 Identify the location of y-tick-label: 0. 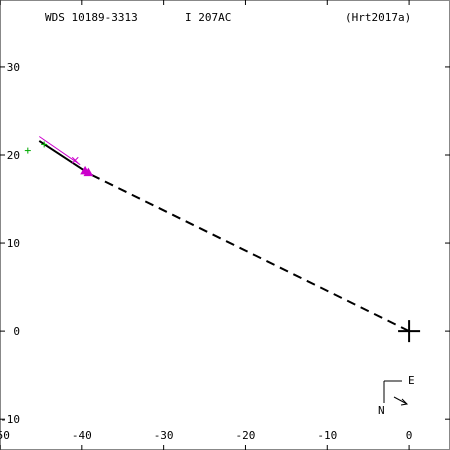
(16, 331).